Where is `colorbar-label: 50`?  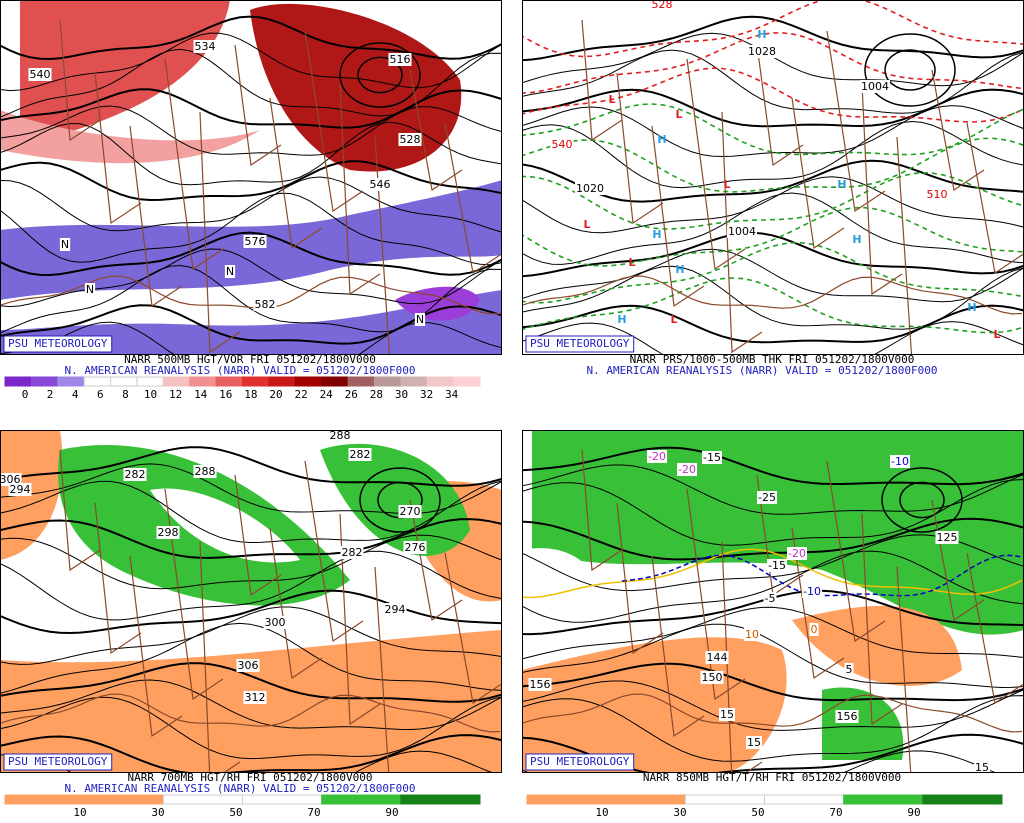
colorbar-label: 50 is located at coordinates (757, 812).